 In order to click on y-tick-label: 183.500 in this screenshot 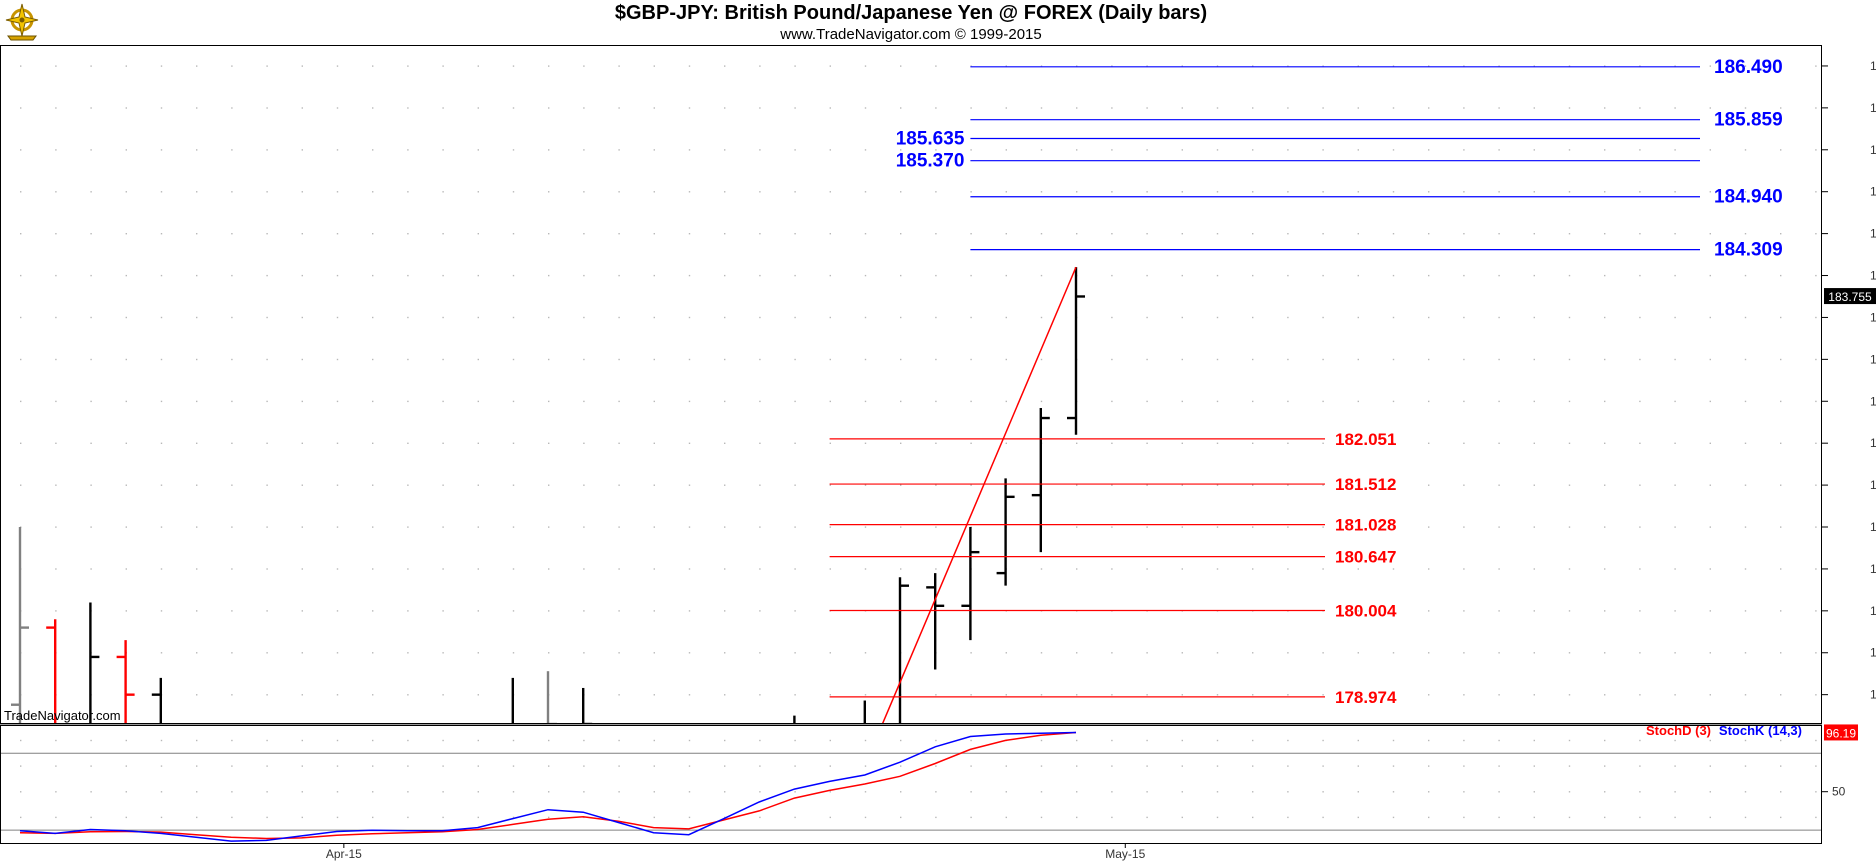, I will do `click(1873, 317)`.